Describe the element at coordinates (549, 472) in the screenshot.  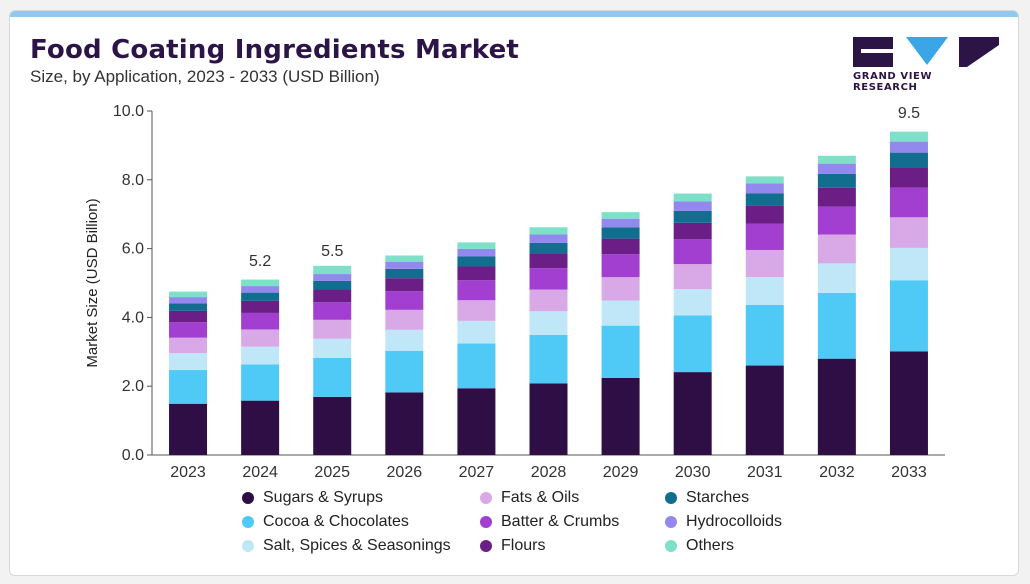
I see `x-tick-label: 2028` at that location.